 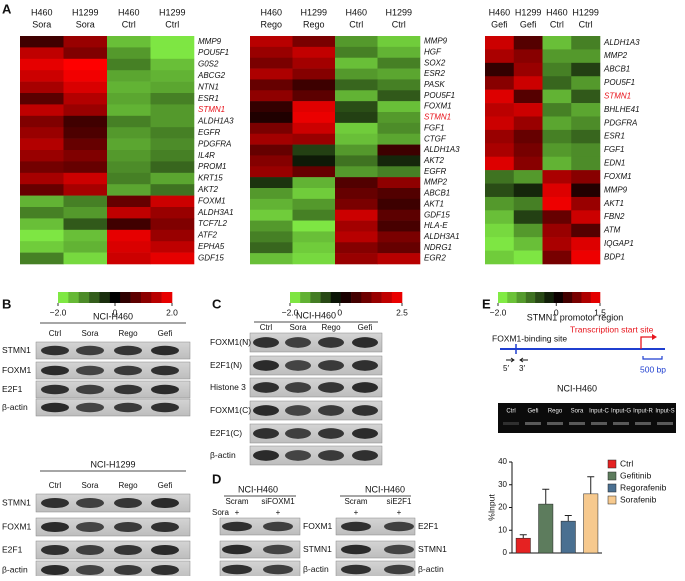 I want to click on gene-label: ALDH3A1, so click(x=215, y=212).